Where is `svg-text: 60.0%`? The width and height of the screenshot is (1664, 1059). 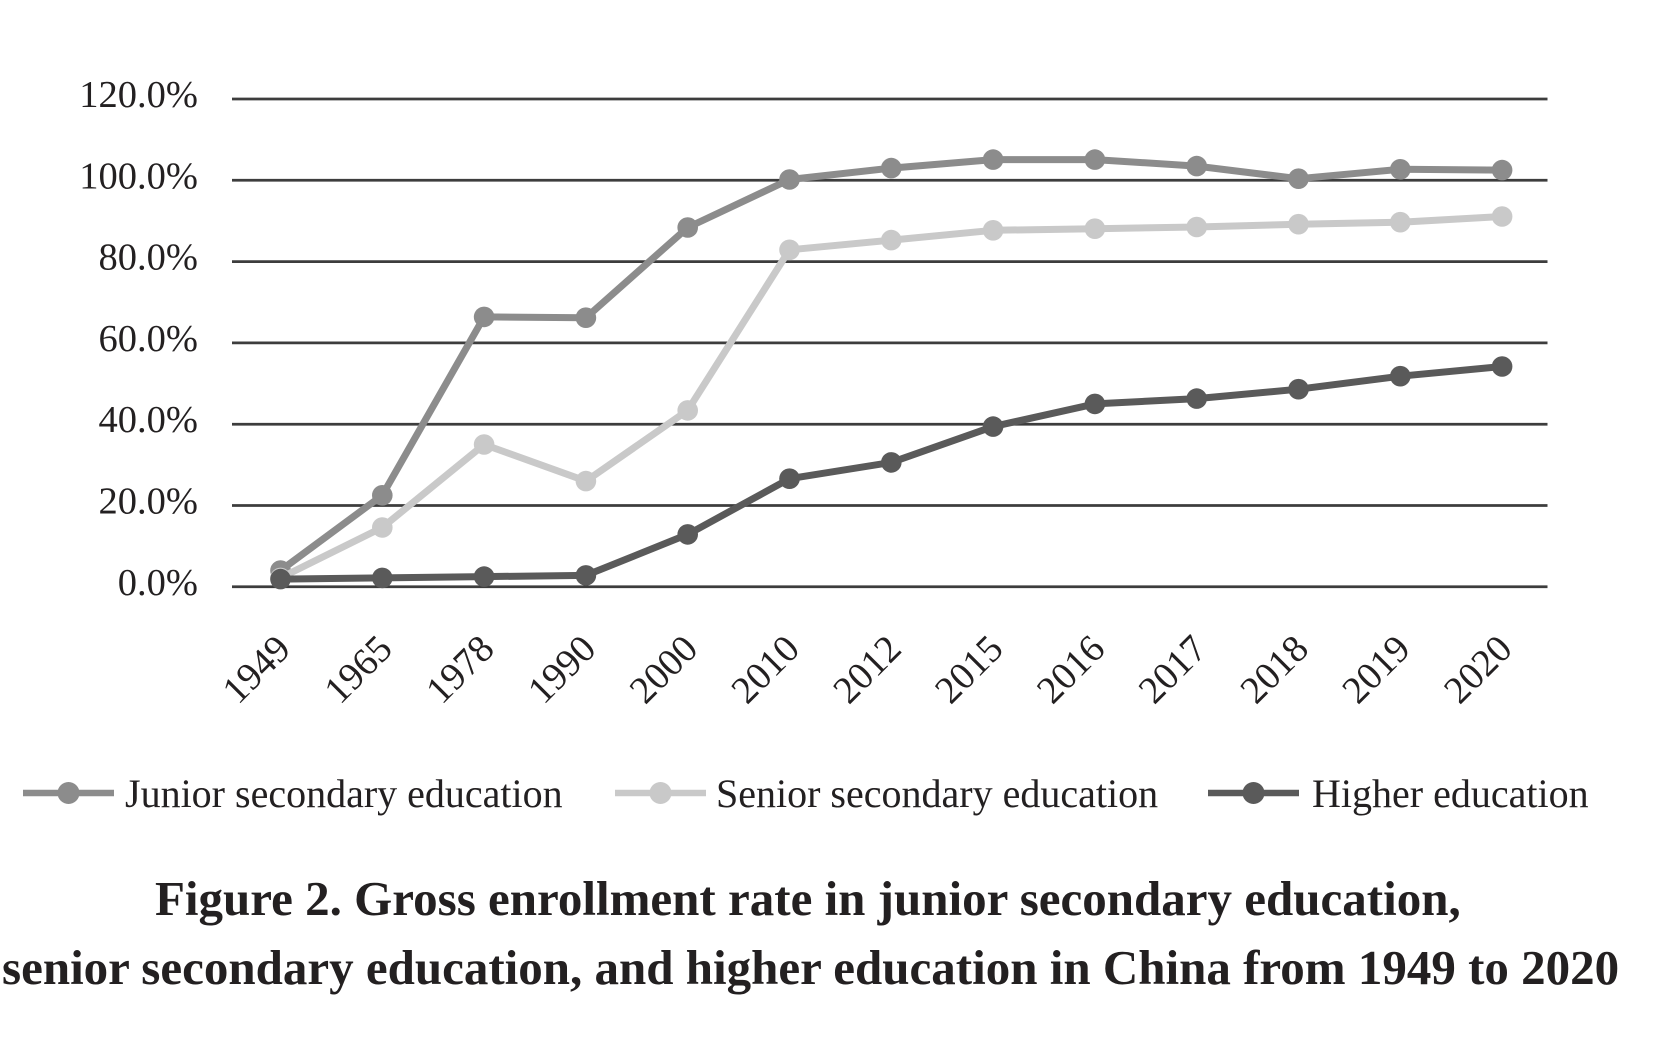
svg-text: 60.0% is located at coordinates (148, 339).